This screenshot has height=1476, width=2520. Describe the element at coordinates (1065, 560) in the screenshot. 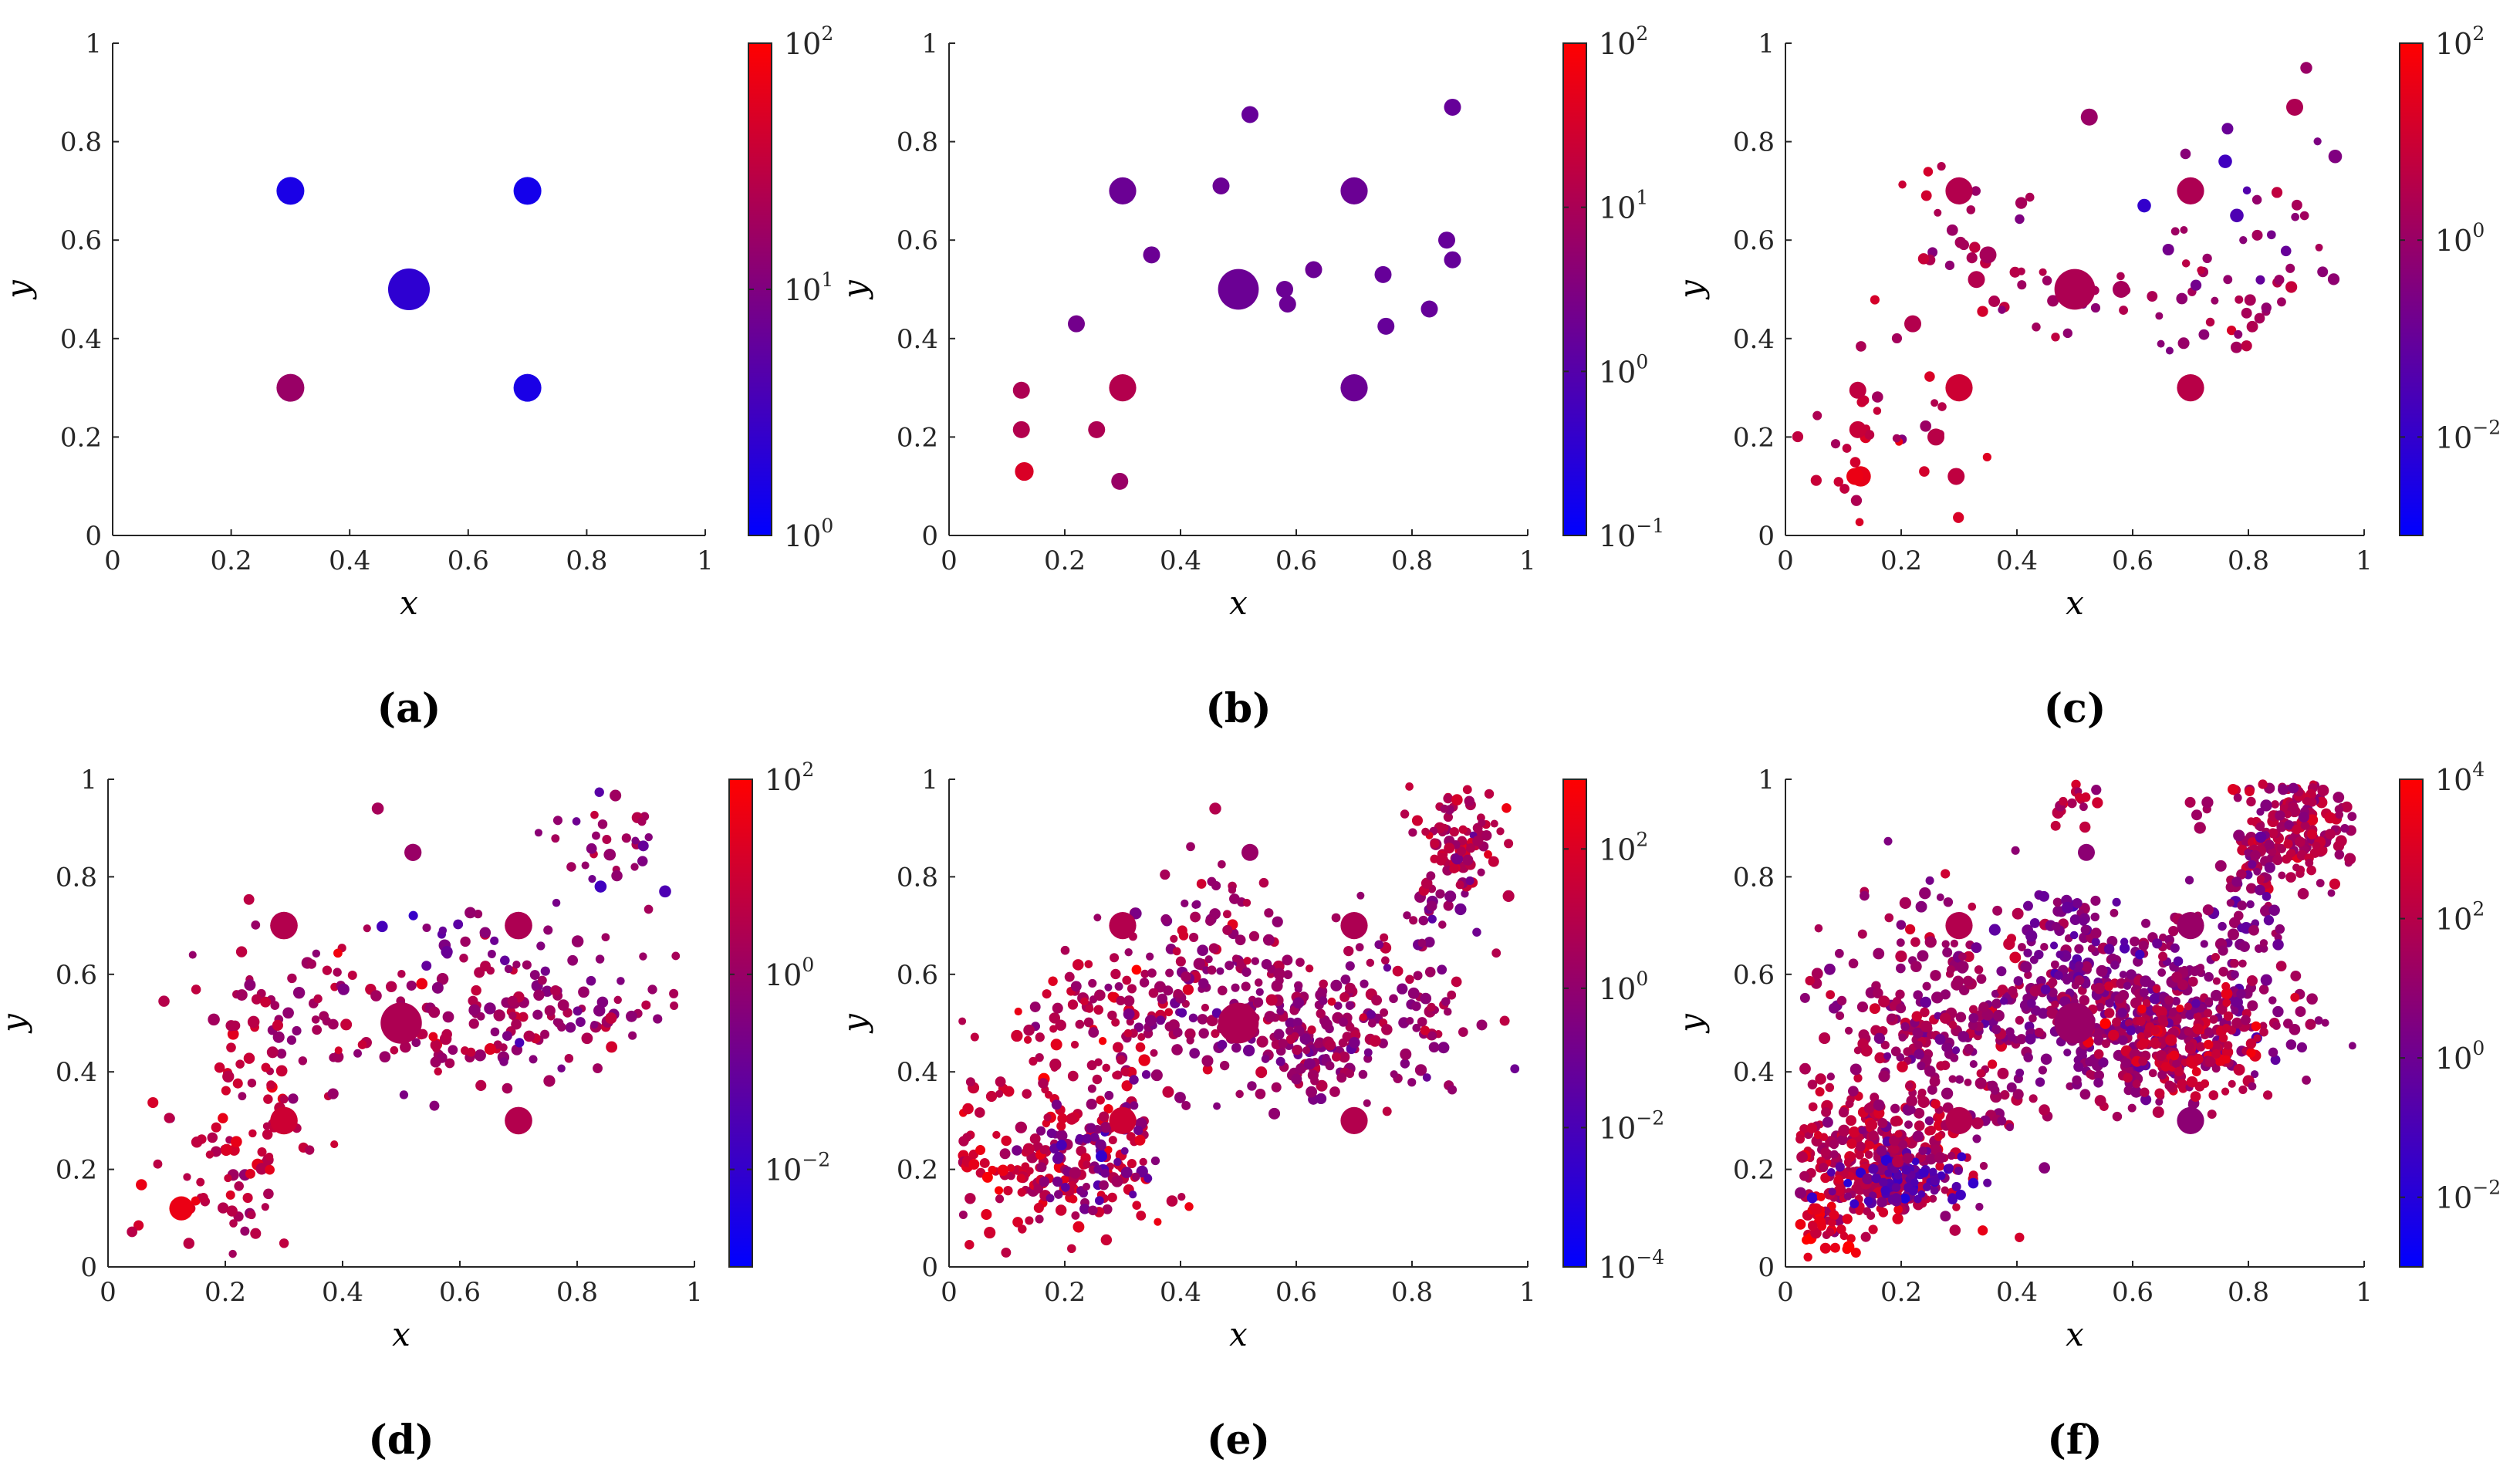

I see `x-tick-label: 0.2` at that location.